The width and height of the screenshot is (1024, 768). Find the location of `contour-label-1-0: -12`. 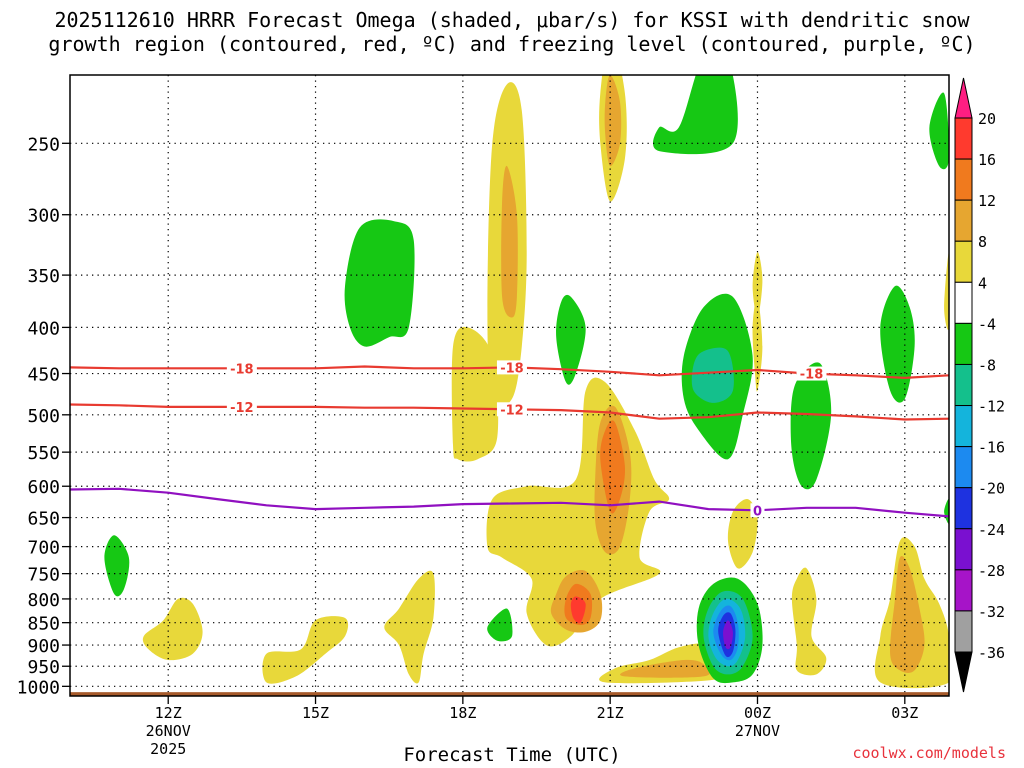

contour-label-1-0: -12 is located at coordinates (242, 408).